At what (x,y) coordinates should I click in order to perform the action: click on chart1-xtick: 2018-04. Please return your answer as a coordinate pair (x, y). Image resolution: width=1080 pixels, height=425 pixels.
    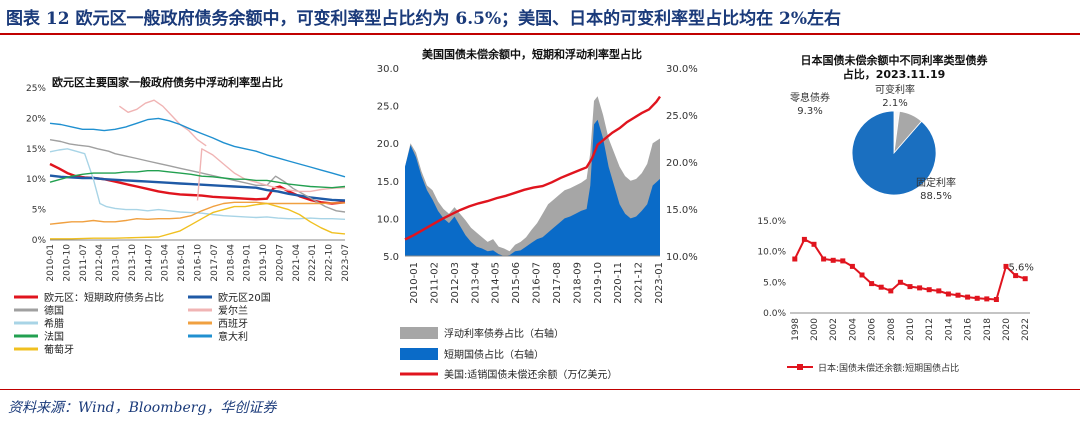
    Looking at the image, I should click on (231, 263).